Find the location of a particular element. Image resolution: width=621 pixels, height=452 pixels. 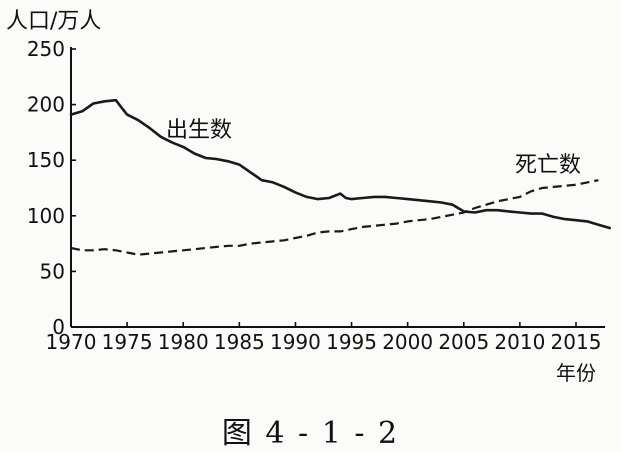

y-tick-label: 250 is located at coordinates (46, 49).